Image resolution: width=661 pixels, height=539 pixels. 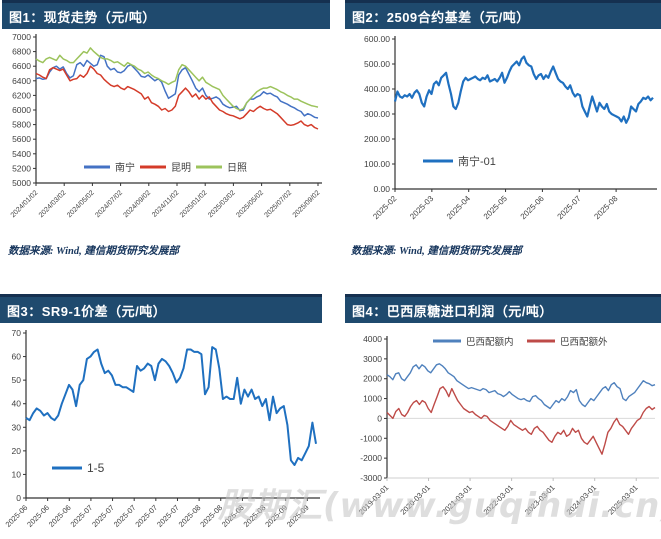 I want to click on x-tick-label: 2025-05, so click(x=496, y=208).